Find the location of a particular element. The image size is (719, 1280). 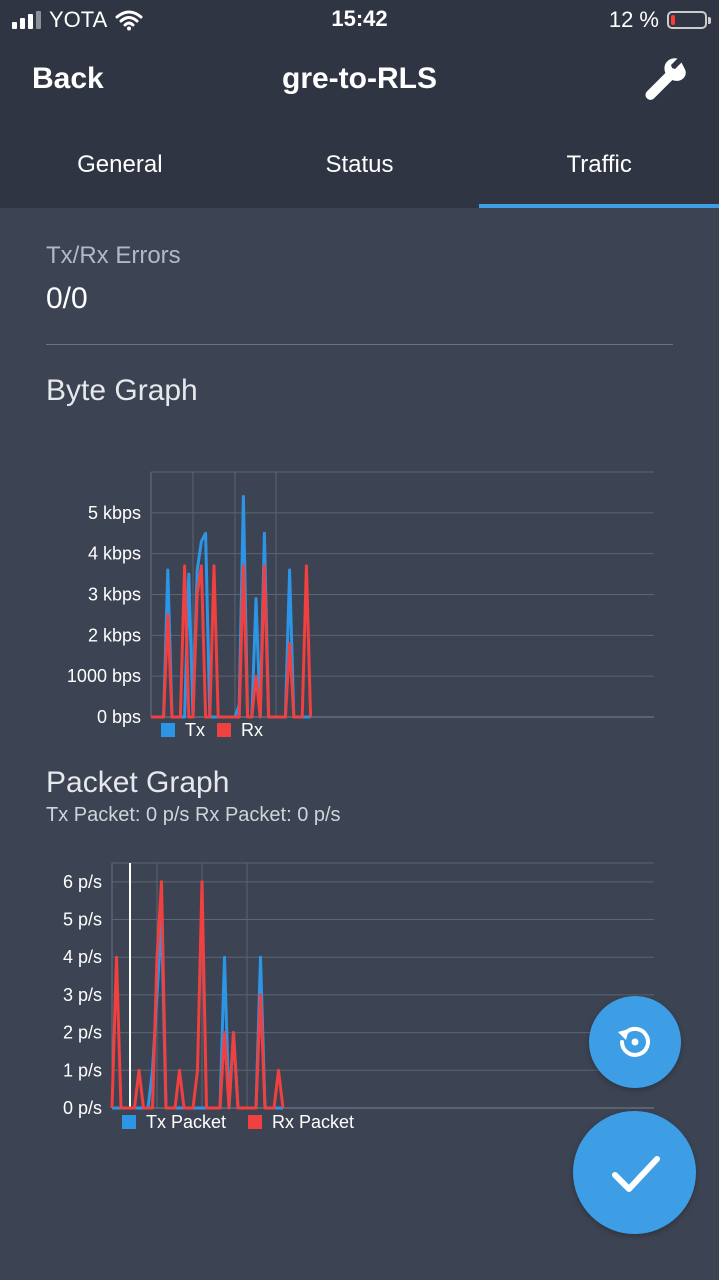

cellular-signal-icon is located at coordinates (26, 20).